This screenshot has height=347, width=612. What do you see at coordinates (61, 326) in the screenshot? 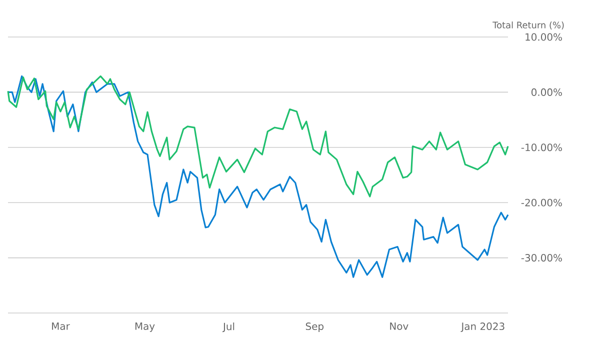
I see `x-tick-label: Mar` at bounding box center [61, 326].